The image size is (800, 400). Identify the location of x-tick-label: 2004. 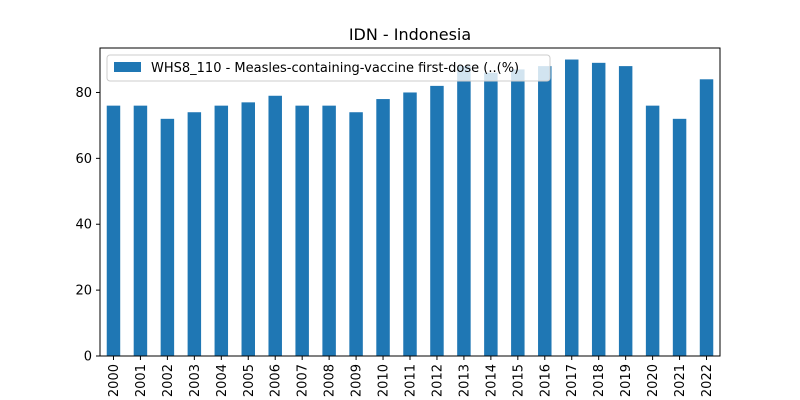
(222, 380).